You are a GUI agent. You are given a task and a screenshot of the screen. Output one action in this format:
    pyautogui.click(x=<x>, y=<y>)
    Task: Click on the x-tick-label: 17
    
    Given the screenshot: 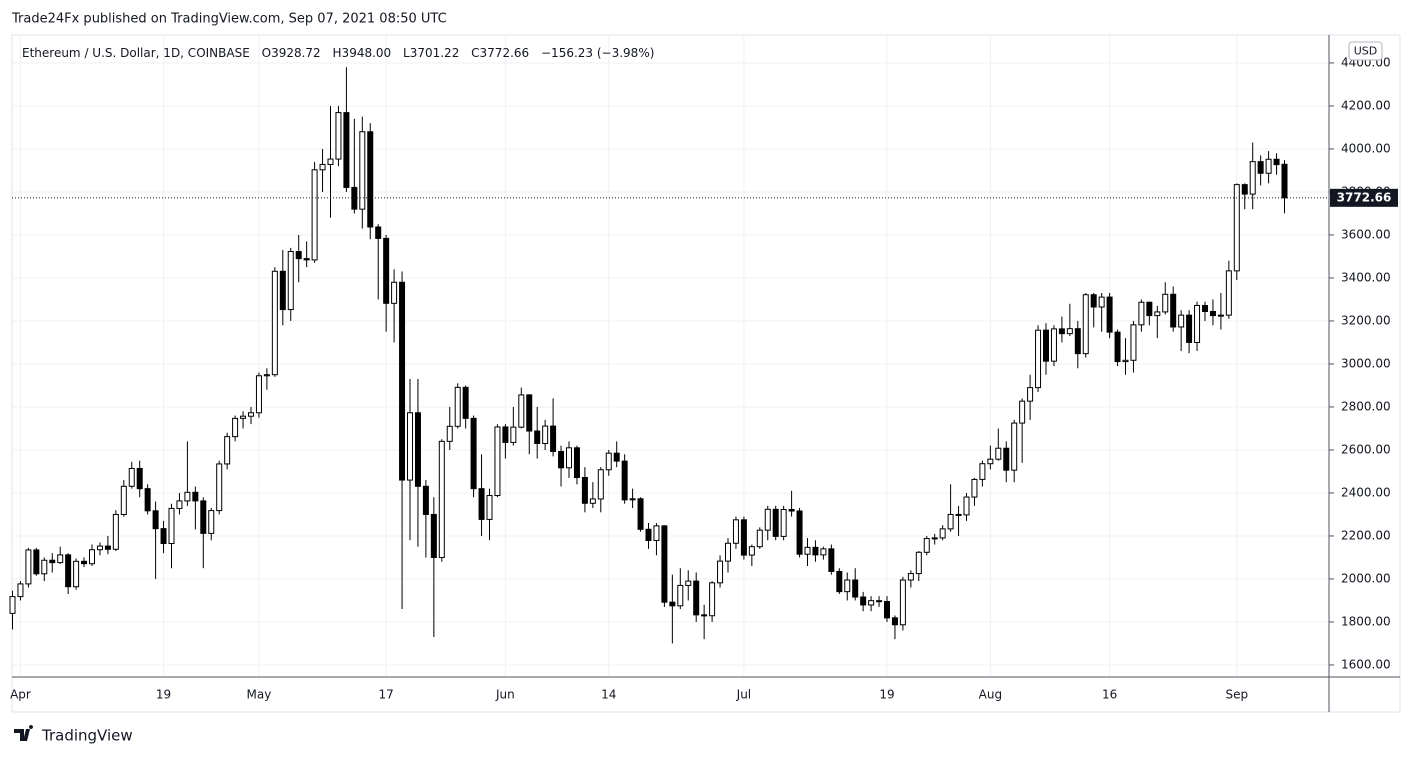 What is the action you would take?
    pyautogui.click(x=386, y=695)
    